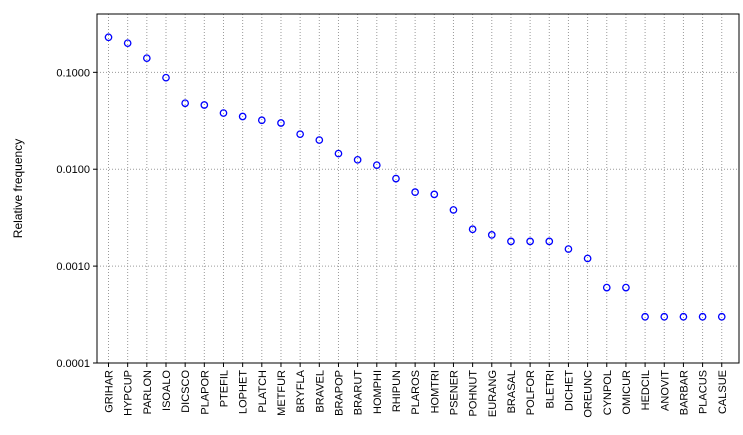  Describe the element at coordinates (129, 393) in the screenshot. I see `x-tick-label: HYPCUP` at that location.